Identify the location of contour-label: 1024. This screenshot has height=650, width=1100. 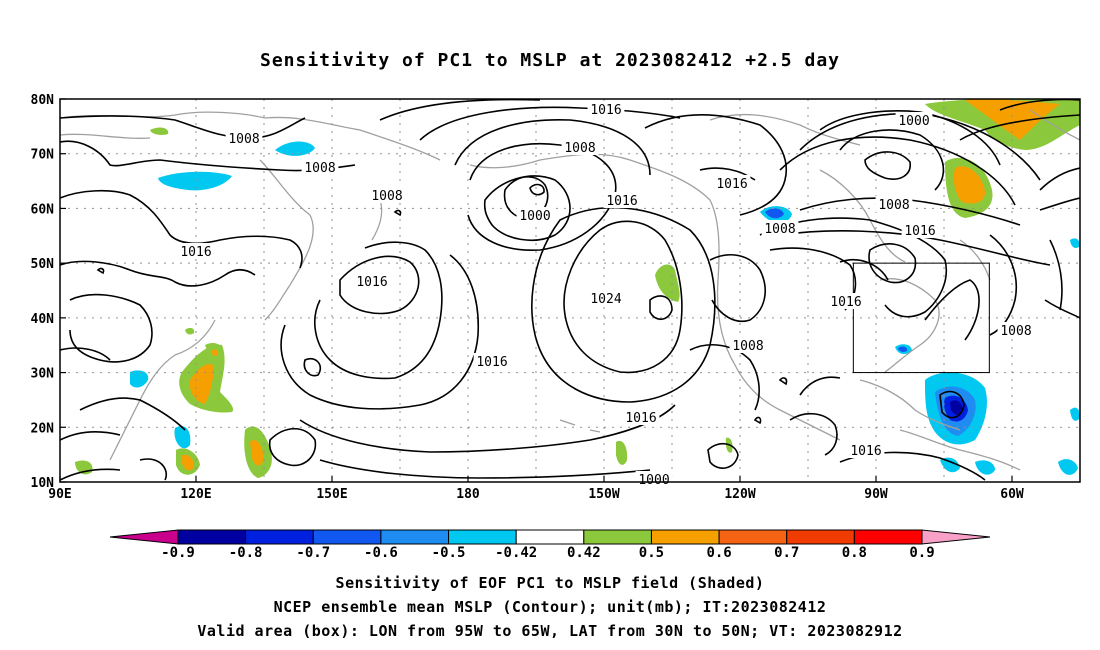
(605, 299).